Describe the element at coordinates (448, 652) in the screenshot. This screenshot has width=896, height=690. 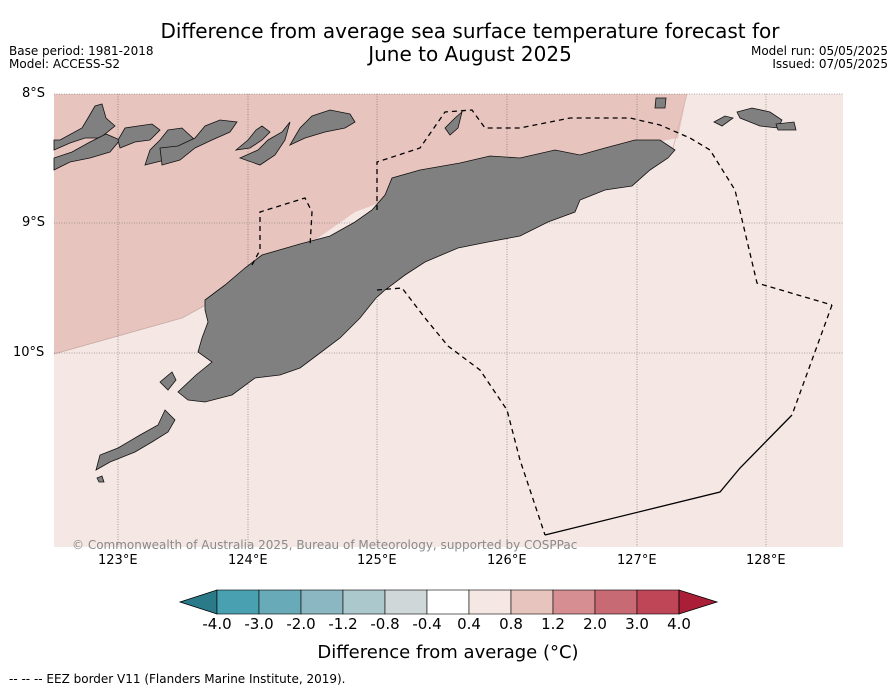
I see `colorbar-label: Difference from average (°C)` at that location.